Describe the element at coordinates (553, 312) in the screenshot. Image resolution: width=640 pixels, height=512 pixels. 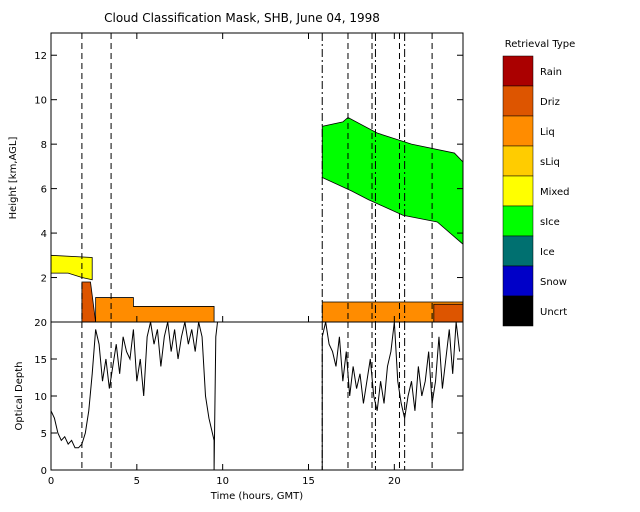
I see `colorbar-label-uncrt: Uncrt` at that location.